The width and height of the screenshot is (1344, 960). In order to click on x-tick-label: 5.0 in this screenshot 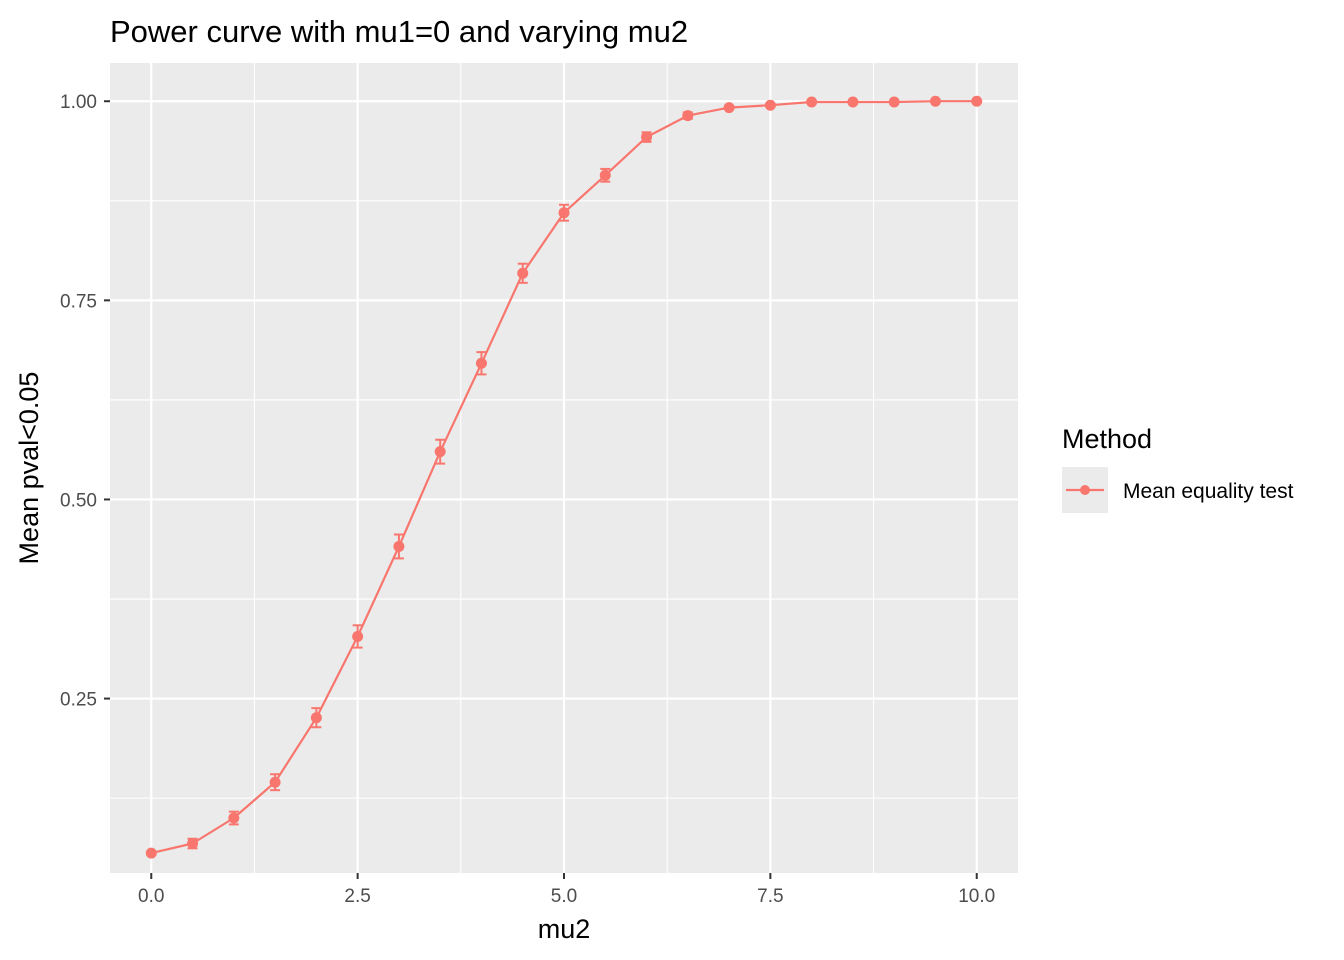, I will do `click(564, 896)`.